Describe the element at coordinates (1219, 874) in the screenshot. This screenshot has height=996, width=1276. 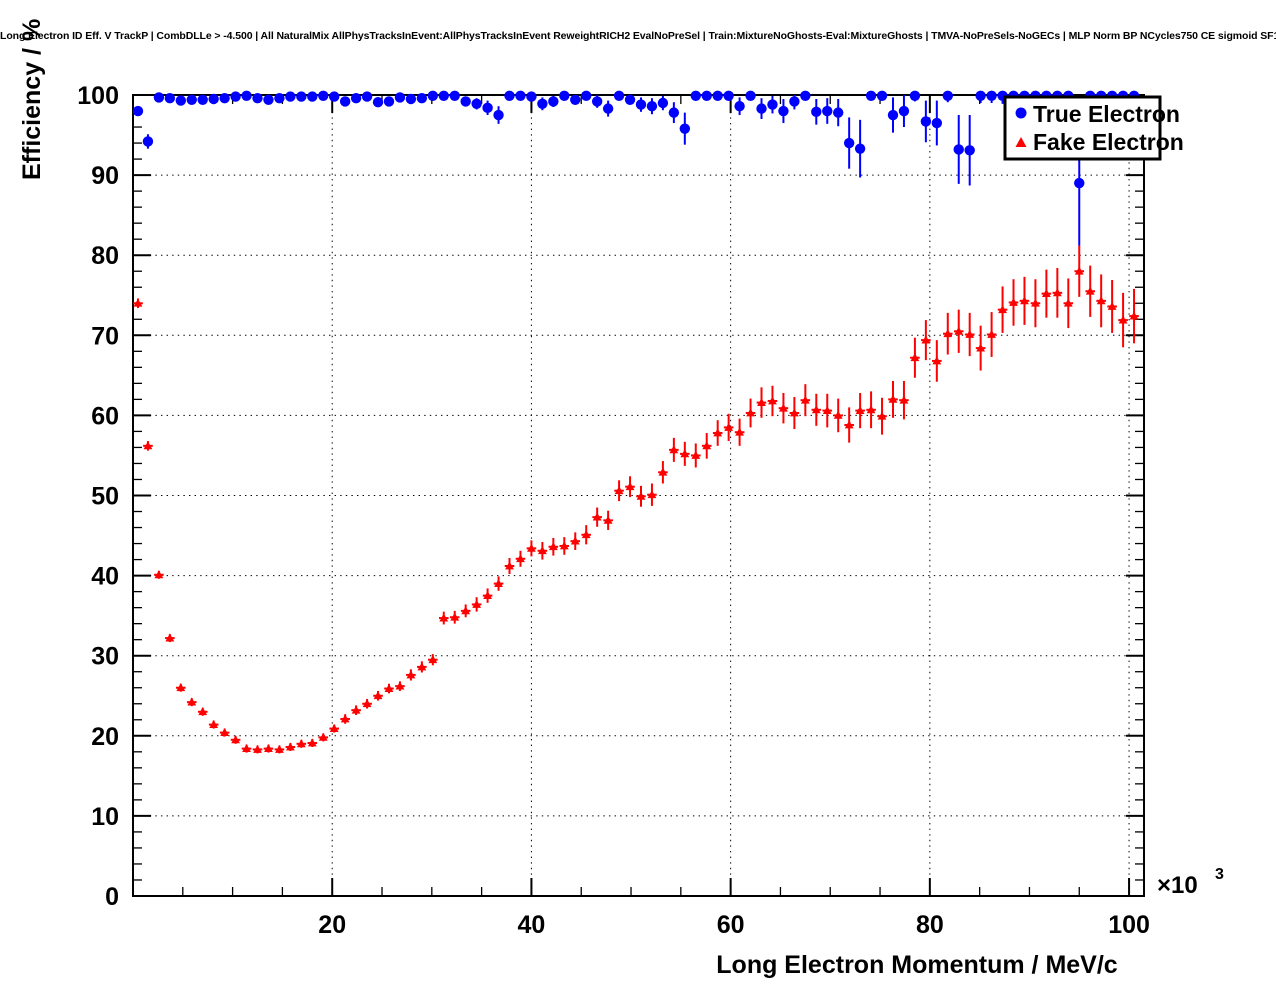
I see `x-axis-exponent-power: 3` at that location.